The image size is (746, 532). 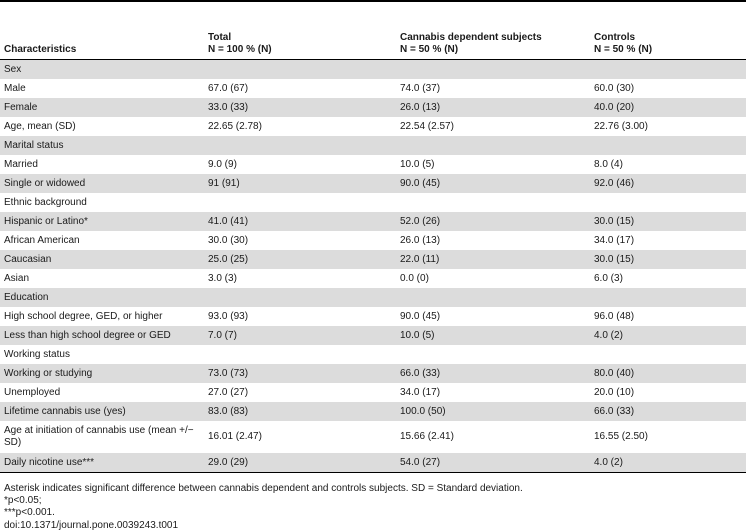 What do you see at coordinates (32, 392) in the screenshot?
I see `table-cell: Unemployed` at bounding box center [32, 392].